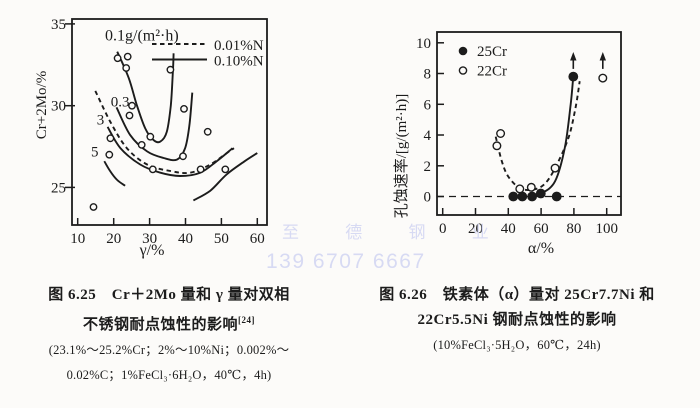  I want to click on caption-title-line-2: 不锈钢耐点蚀性的影响[24], so click(169, 323).